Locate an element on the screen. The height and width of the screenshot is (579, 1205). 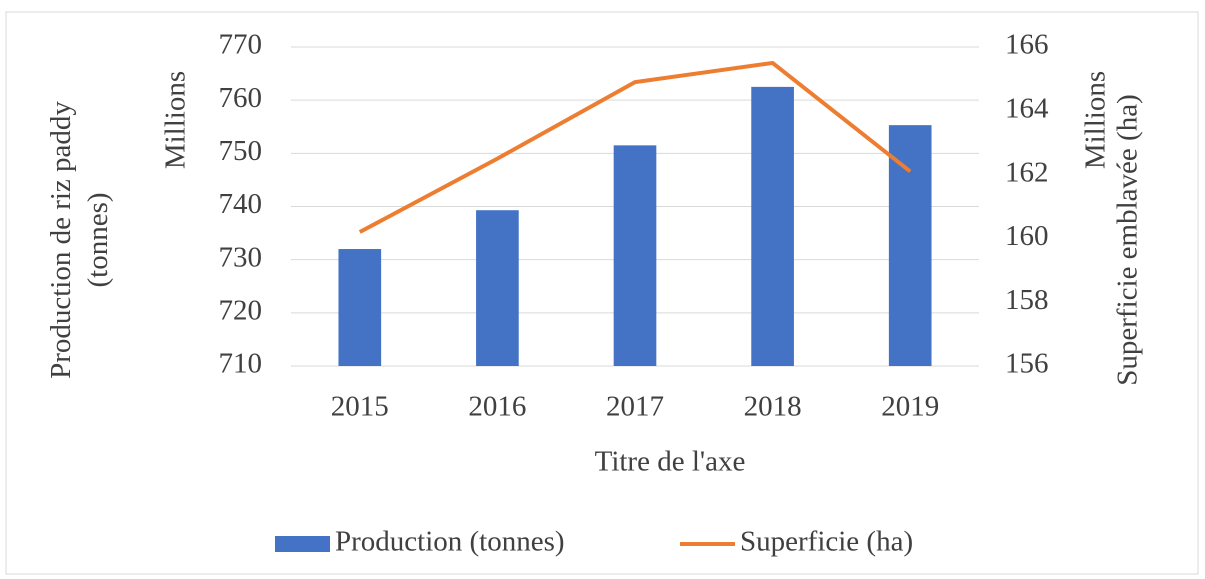
x-tick-label: 2016 is located at coordinates (497, 407).